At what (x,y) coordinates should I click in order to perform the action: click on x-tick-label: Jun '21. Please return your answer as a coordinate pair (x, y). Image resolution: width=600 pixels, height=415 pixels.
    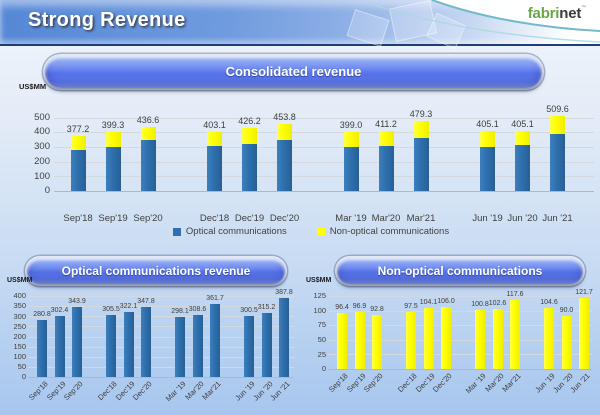
    Looking at the image, I should click on (557, 218).